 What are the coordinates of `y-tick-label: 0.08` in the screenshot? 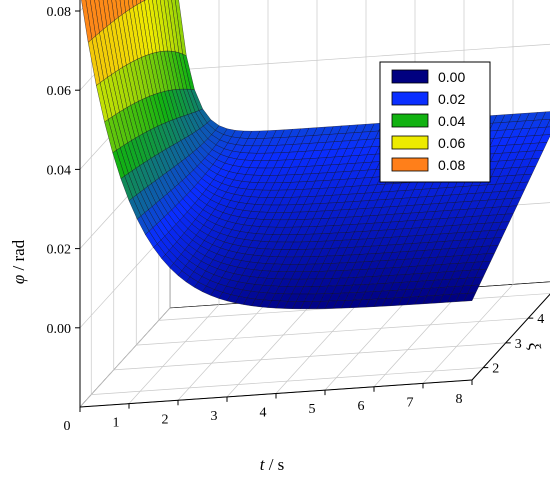 It's located at (59, 12).